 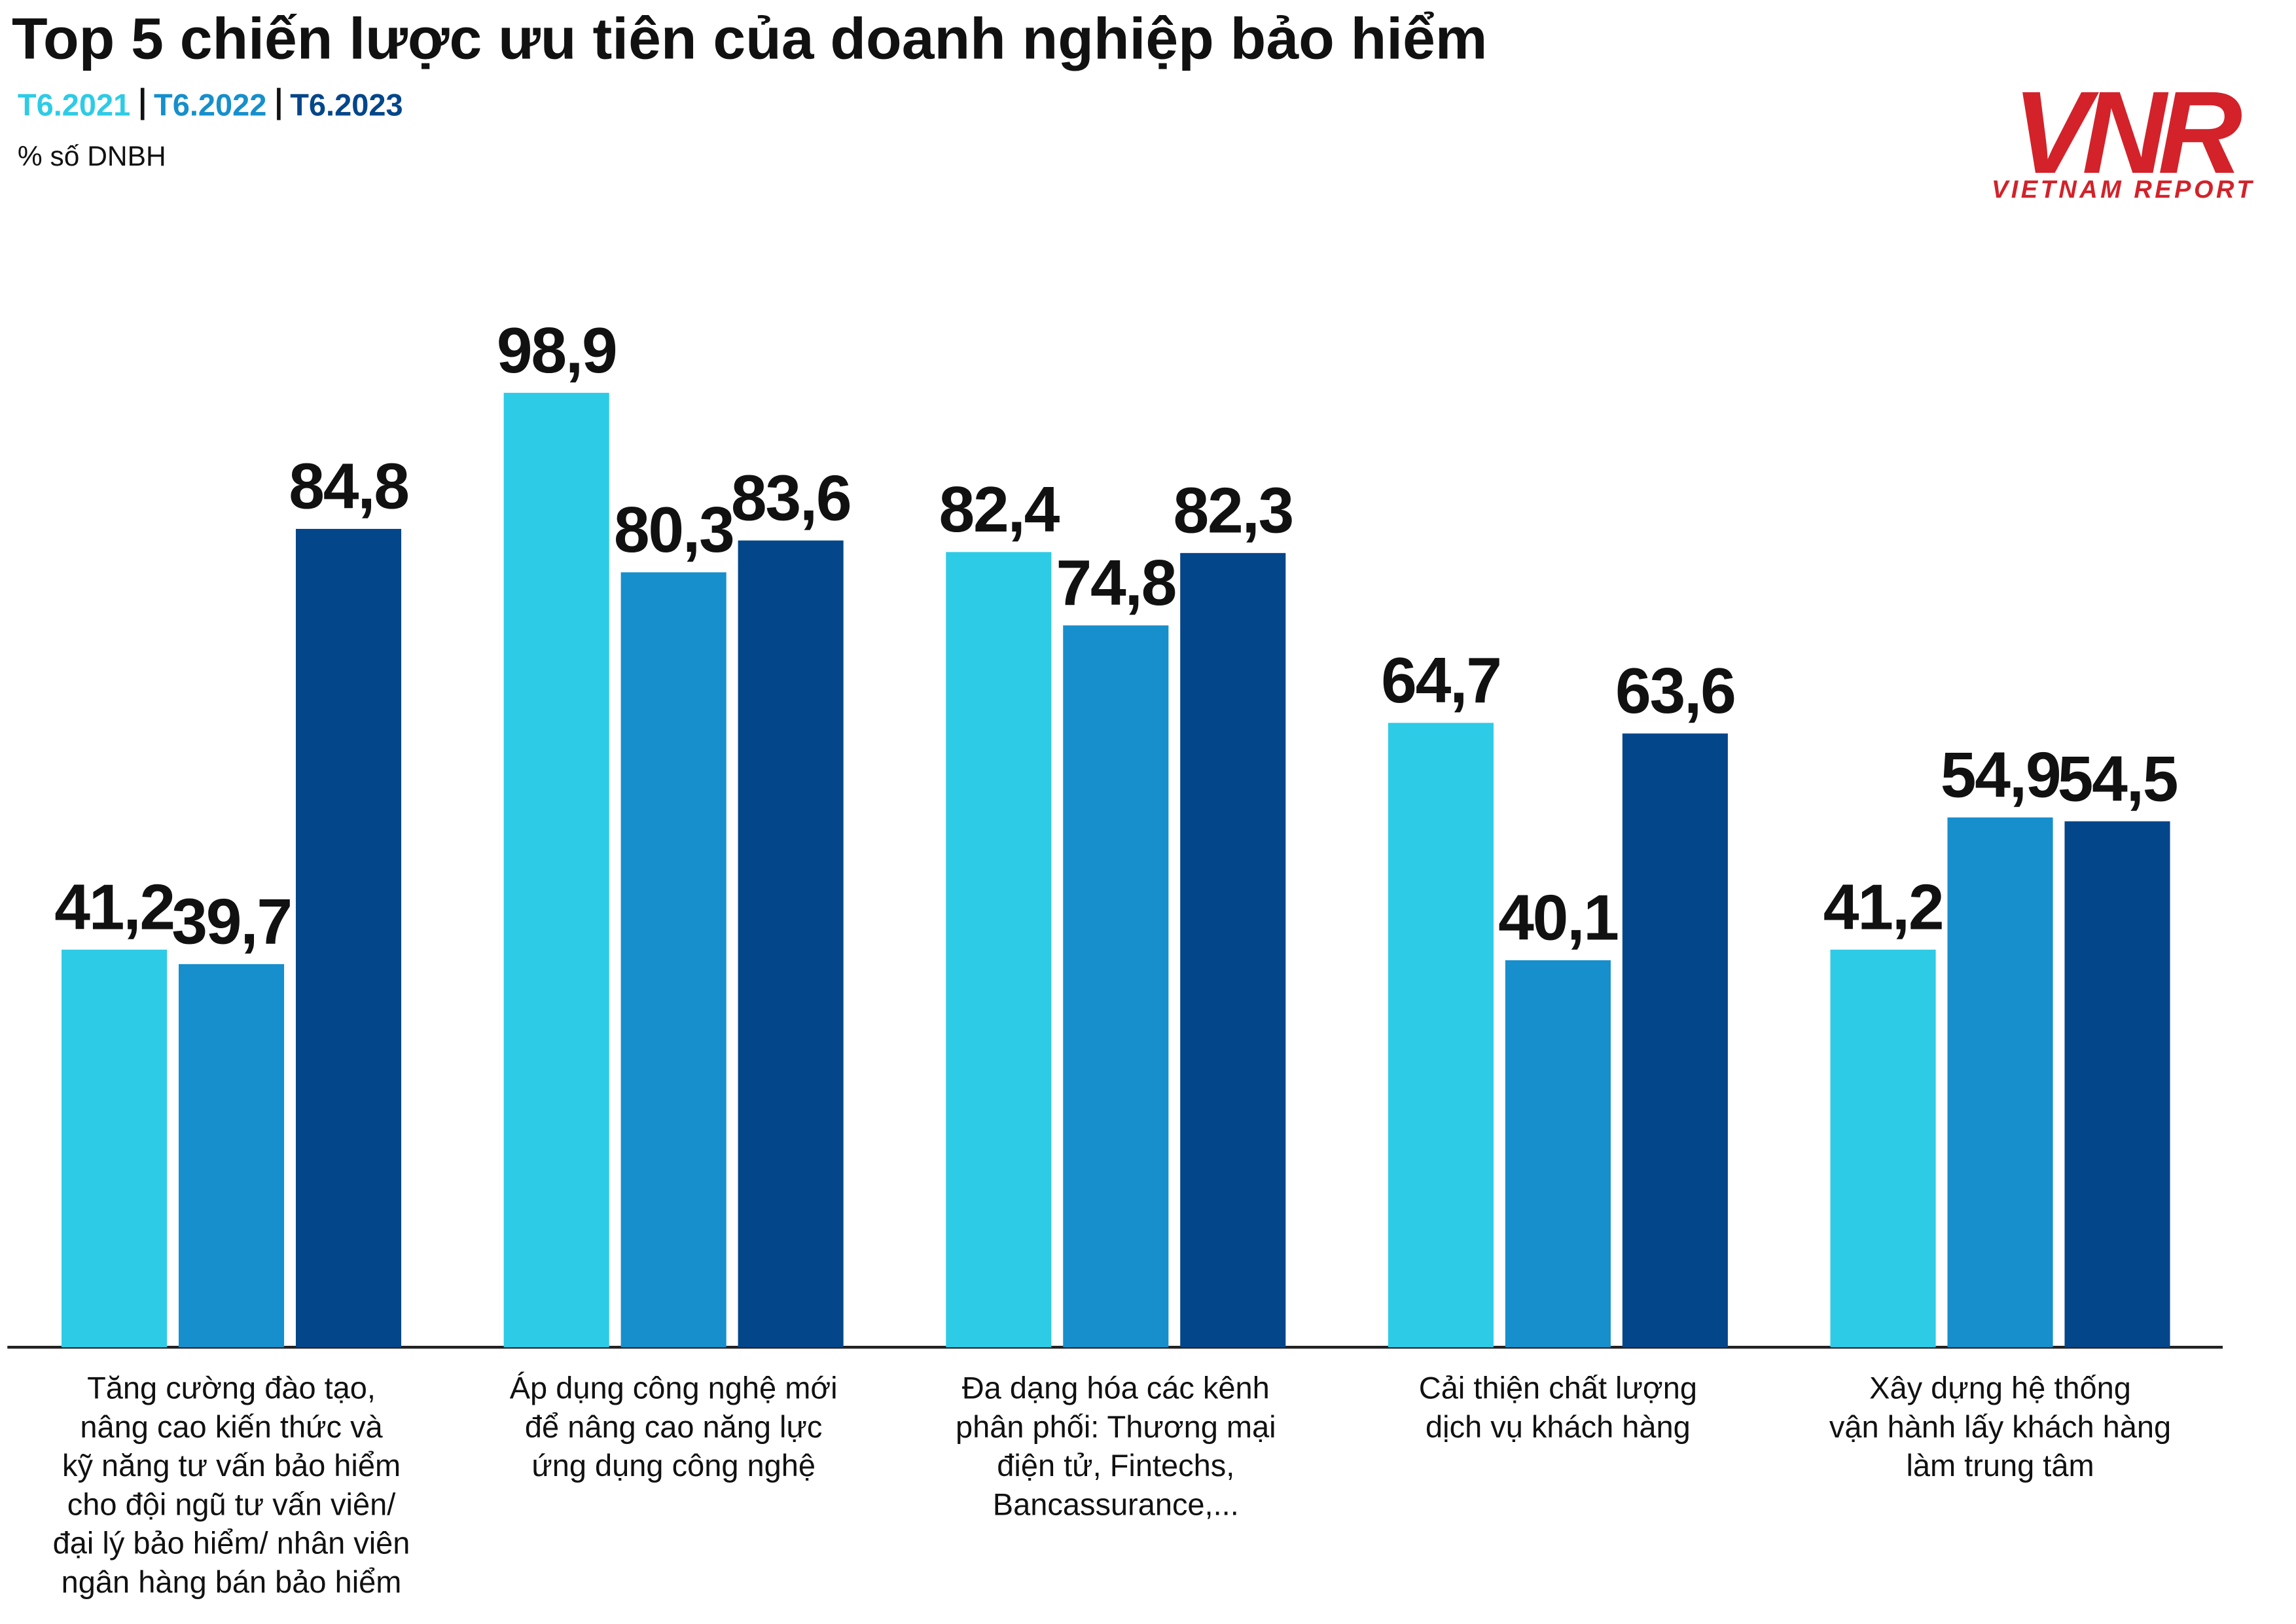 I want to click on category-label: kỹ năng tư vấn bảo hiểm, so click(x=231, y=1465).